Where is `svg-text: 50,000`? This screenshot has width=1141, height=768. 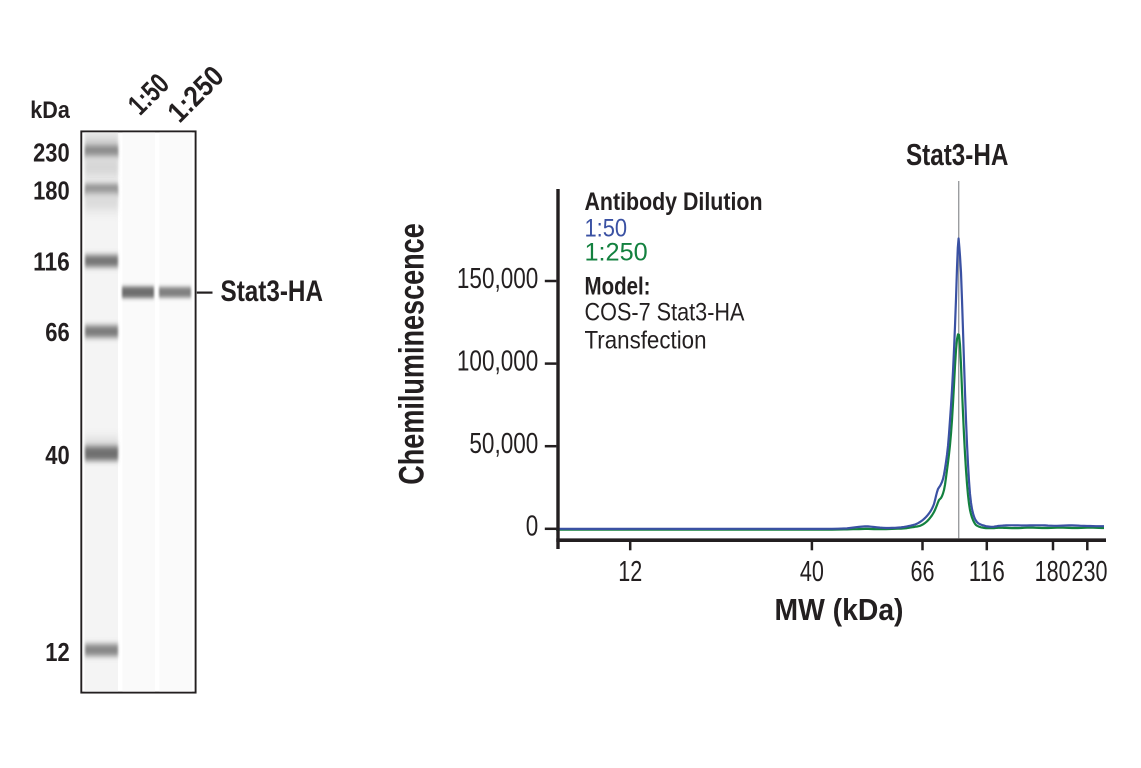
svg-text: 50,000 is located at coordinates (503, 444).